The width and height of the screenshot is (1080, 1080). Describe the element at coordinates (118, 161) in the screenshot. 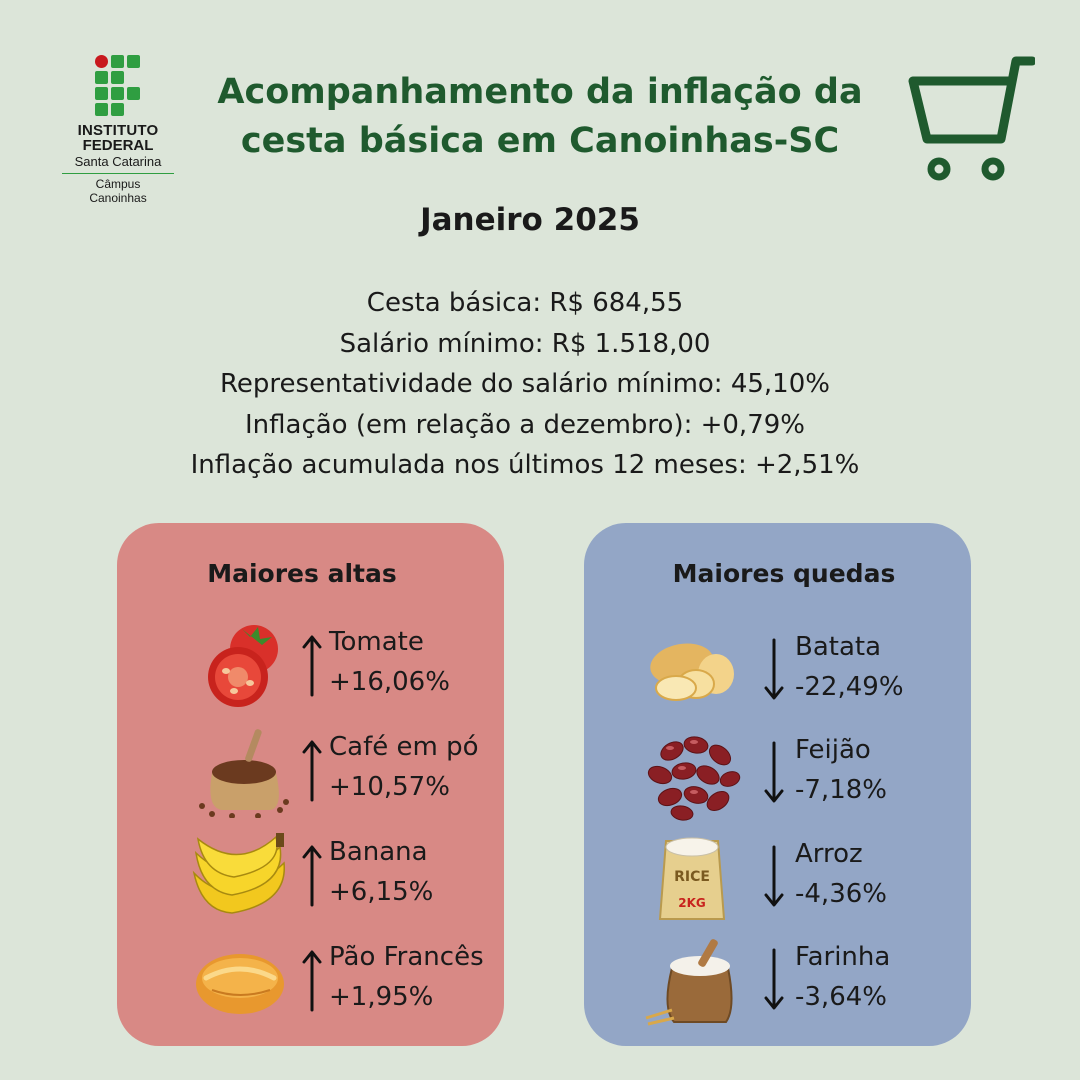

I see `logo-text-state: Santa Catarina` at that location.